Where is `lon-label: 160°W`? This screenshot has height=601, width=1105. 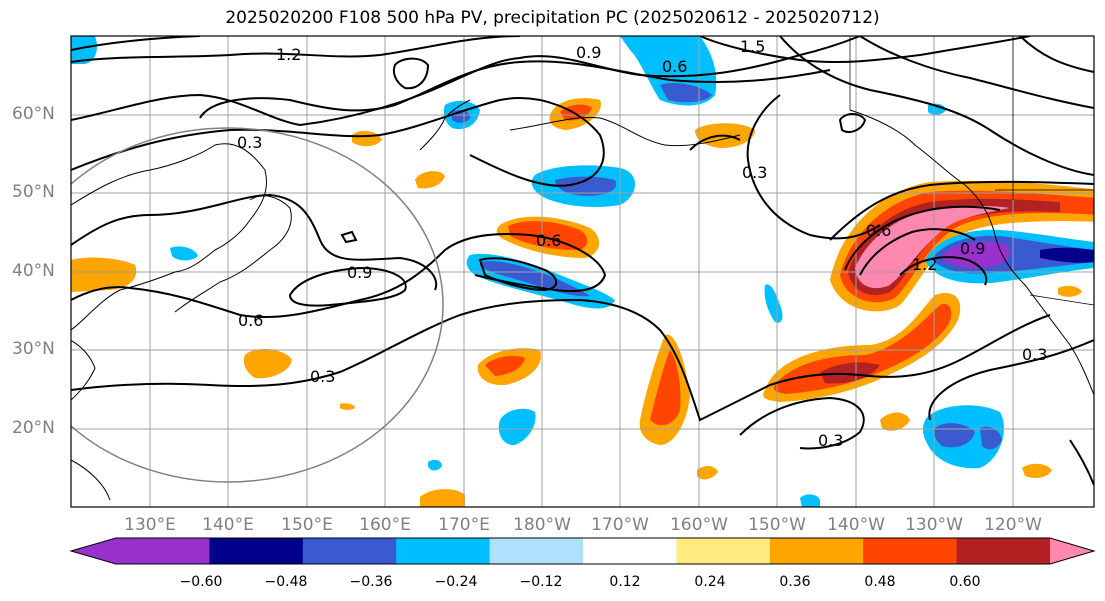
lon-label: 160°W is located at coordinates (699, 525).